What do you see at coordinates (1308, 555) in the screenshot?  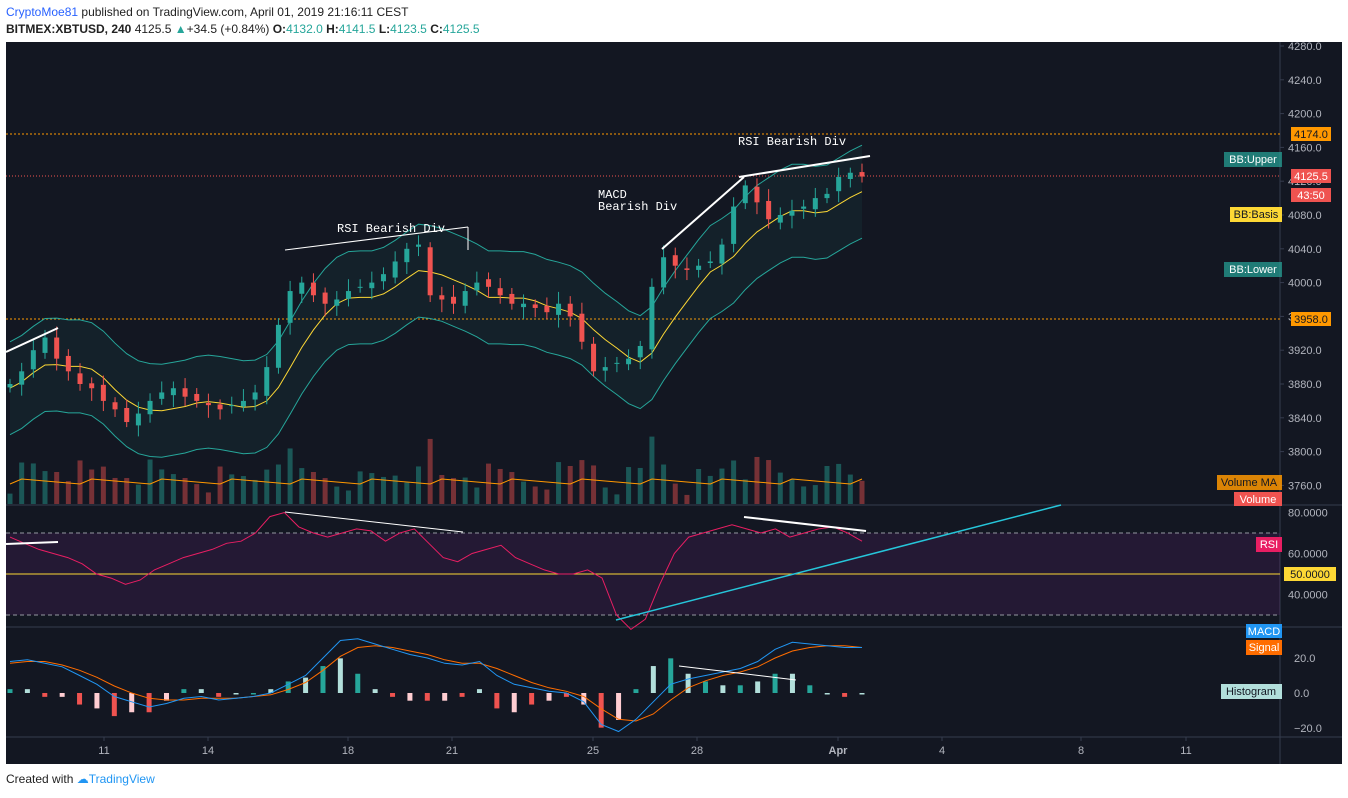 I see `rsi-axis: 80.0000 60.0000 40.0000` at bounding box center [1308, 555].